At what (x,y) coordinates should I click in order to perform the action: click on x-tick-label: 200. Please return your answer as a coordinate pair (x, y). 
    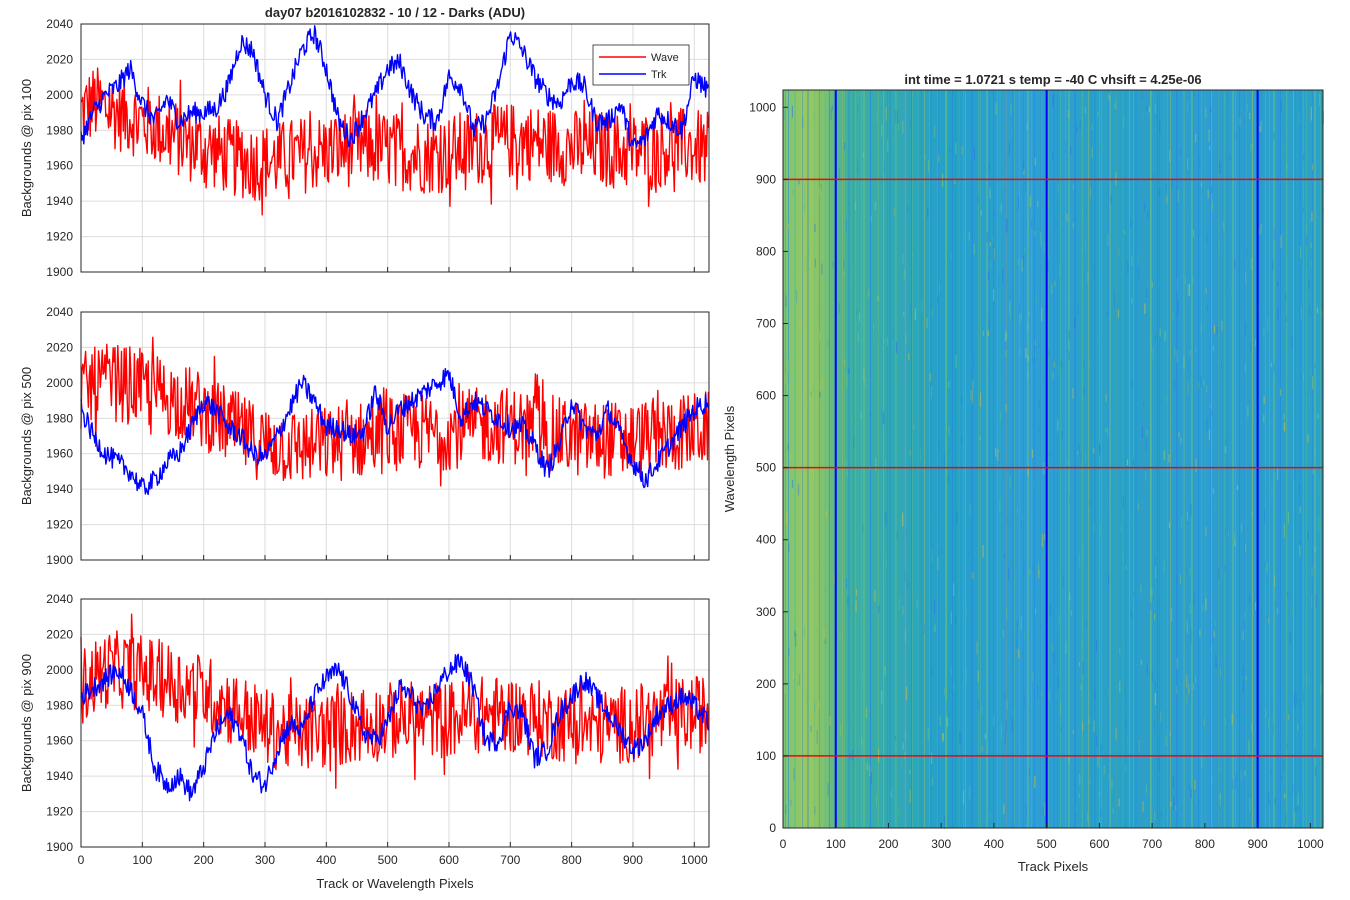
    Looking at the image, I should click on (888, 844).